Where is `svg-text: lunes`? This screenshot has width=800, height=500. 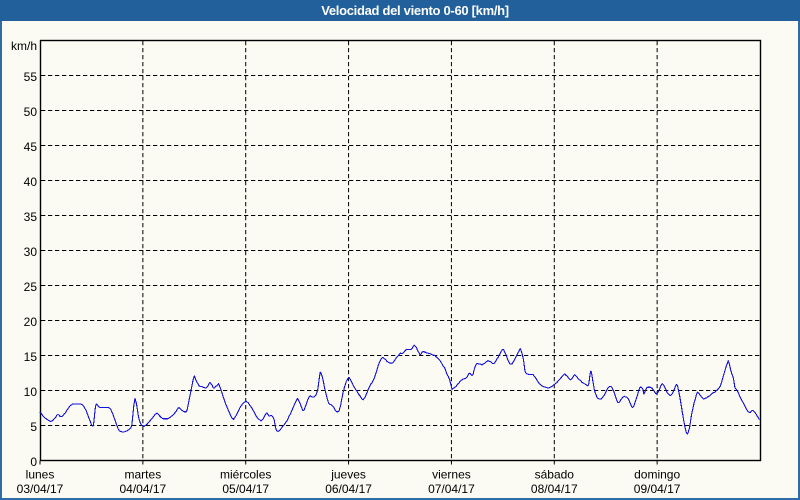 svg-text: lunes is located at coordinates (40, 475).